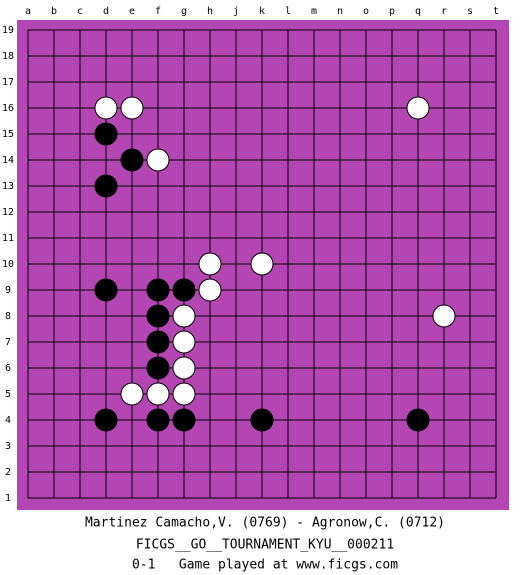 The height and width of the screenshot is (575, 525). I want to click on column-label: d, so click(106, 11).